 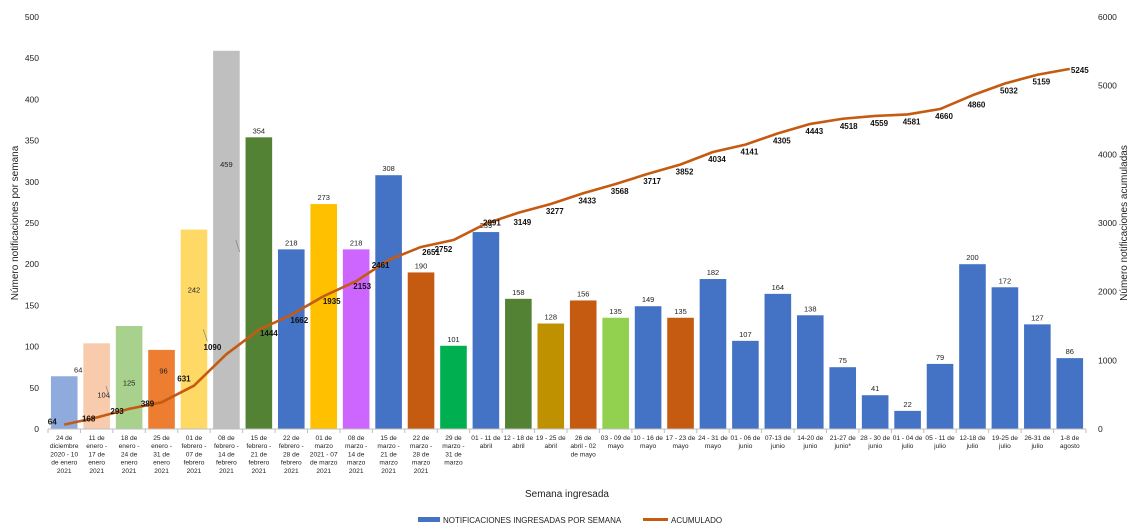 I want to click on x-tick-label: 08 de marzo -14 de marzo 2021, so click(x=356, y=455).